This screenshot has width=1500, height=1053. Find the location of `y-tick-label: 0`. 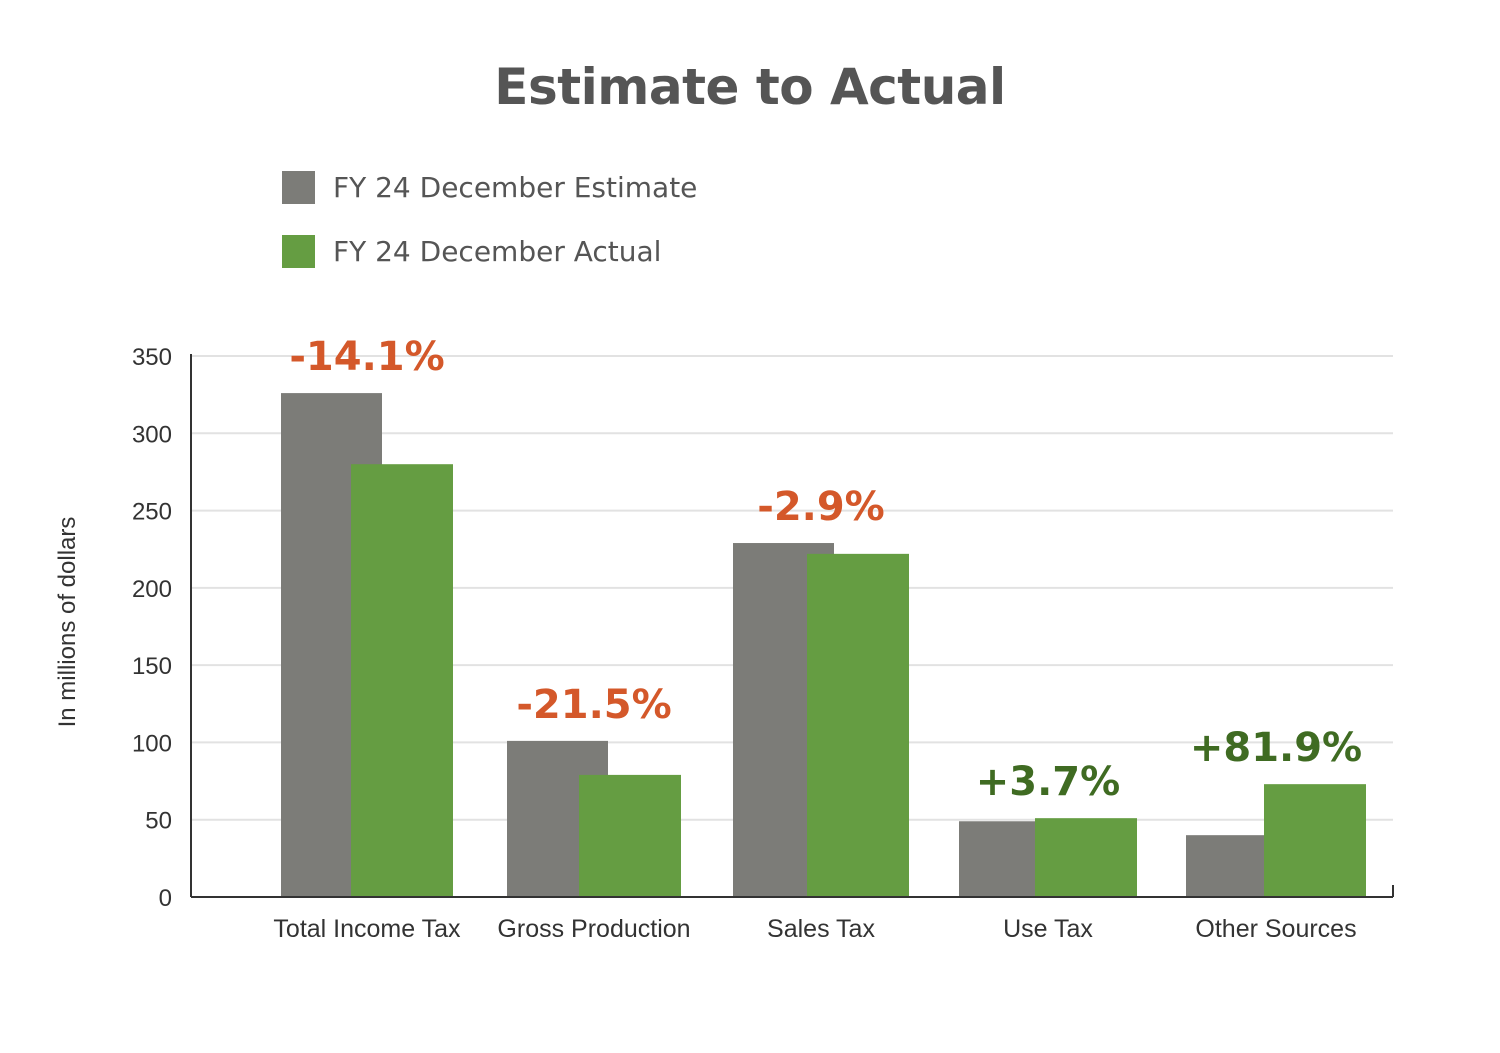

y-tick-label: 0 is located at coordinates (165, 898).